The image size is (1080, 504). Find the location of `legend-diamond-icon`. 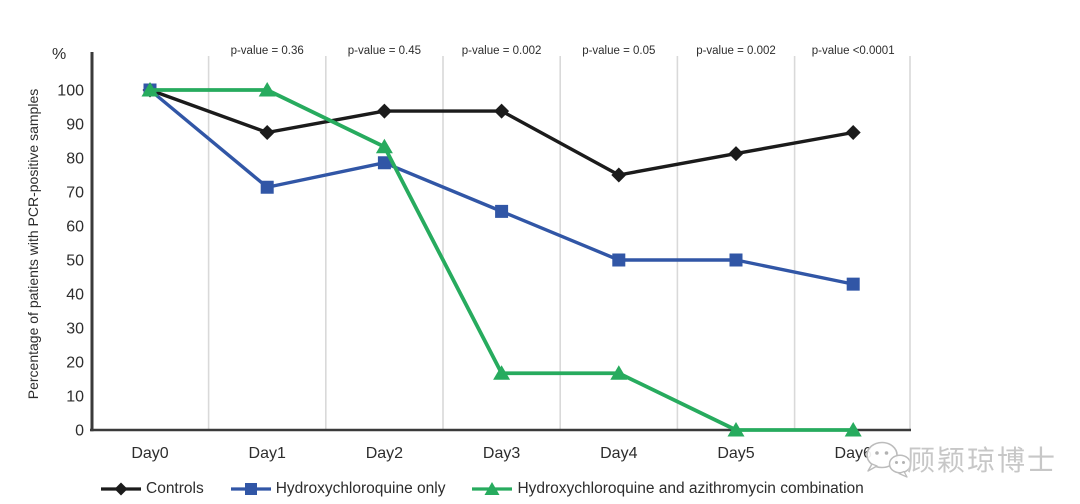

legend-diamond-icon is located at coordinates (121, 489).